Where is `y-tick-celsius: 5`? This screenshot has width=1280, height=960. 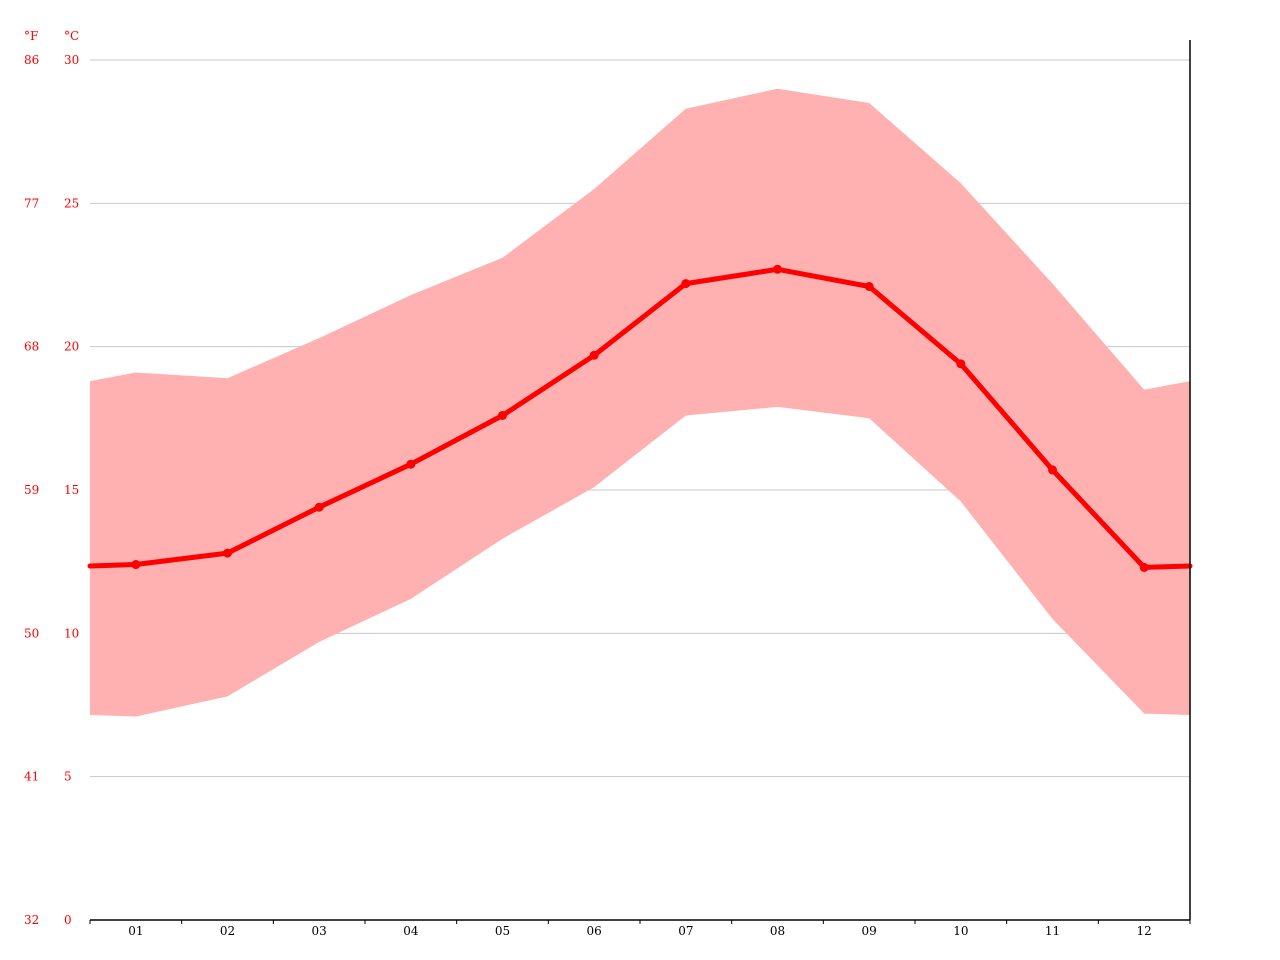 y-tick-celsius: 5 is located at coordinates (68, 777).